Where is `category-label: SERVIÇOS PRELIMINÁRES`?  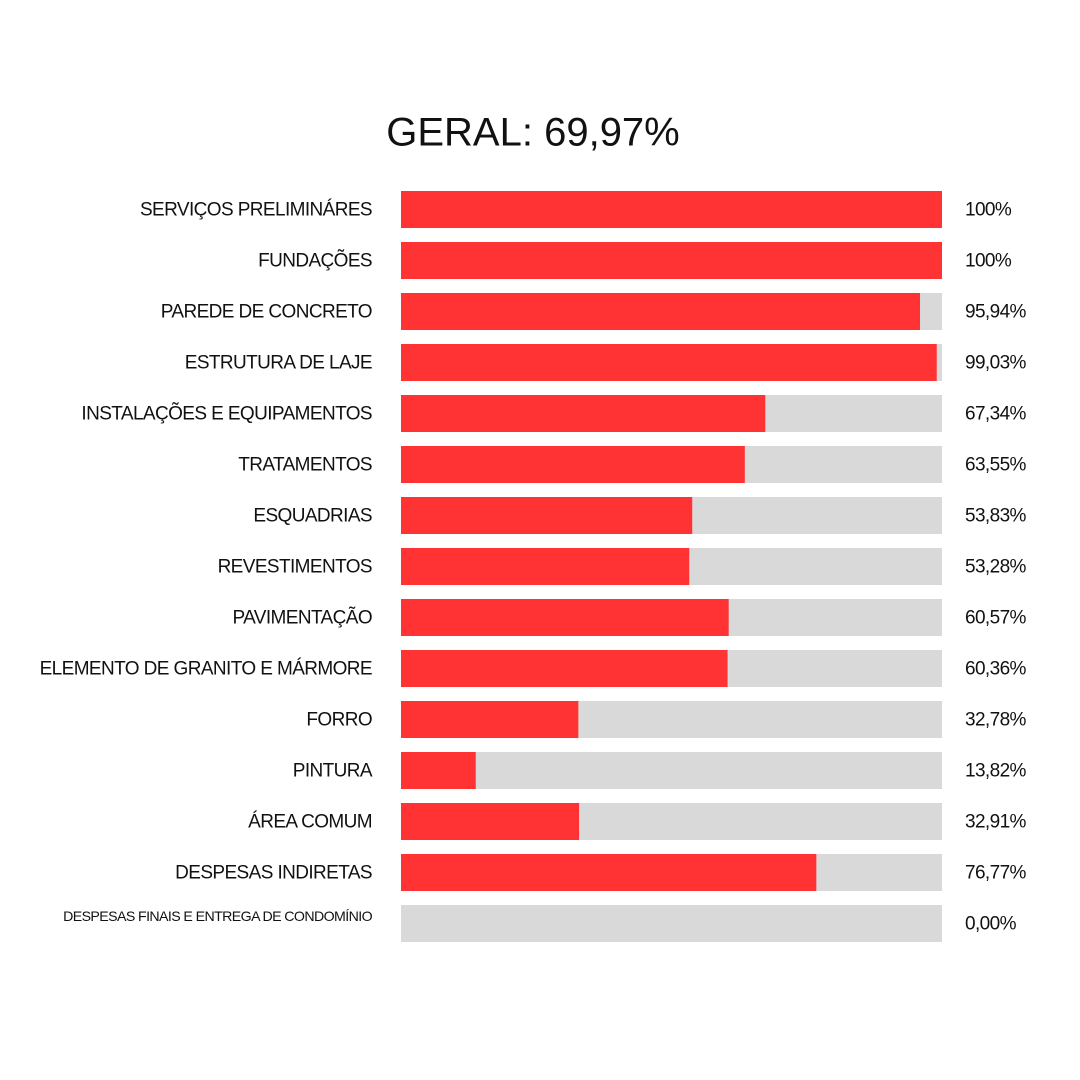
category-label: SERVIÇOS PRELIMINÁRES is located at coordinates (256, 210).